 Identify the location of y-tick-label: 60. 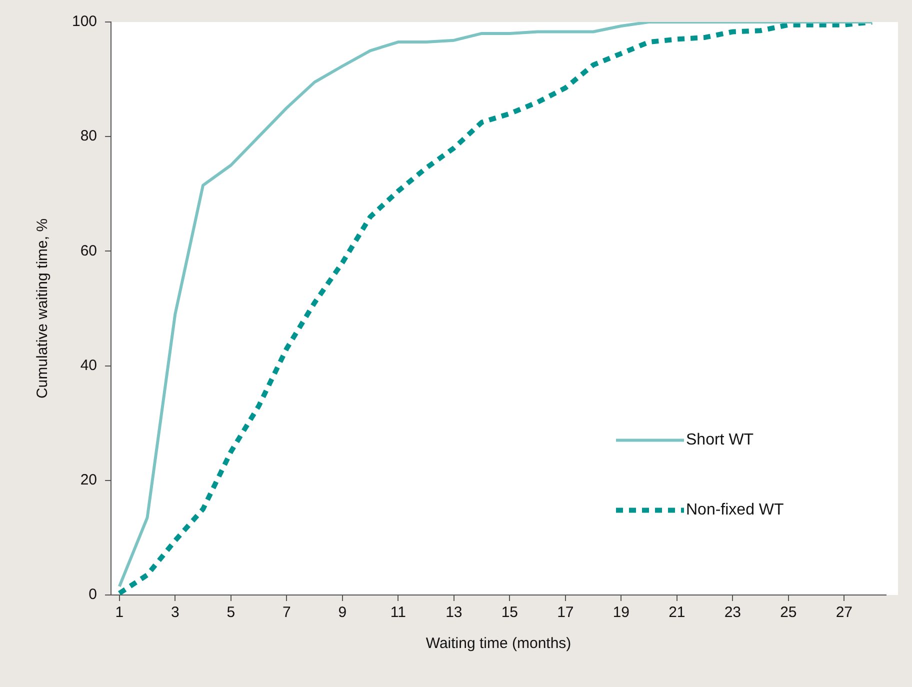
(89, 251).